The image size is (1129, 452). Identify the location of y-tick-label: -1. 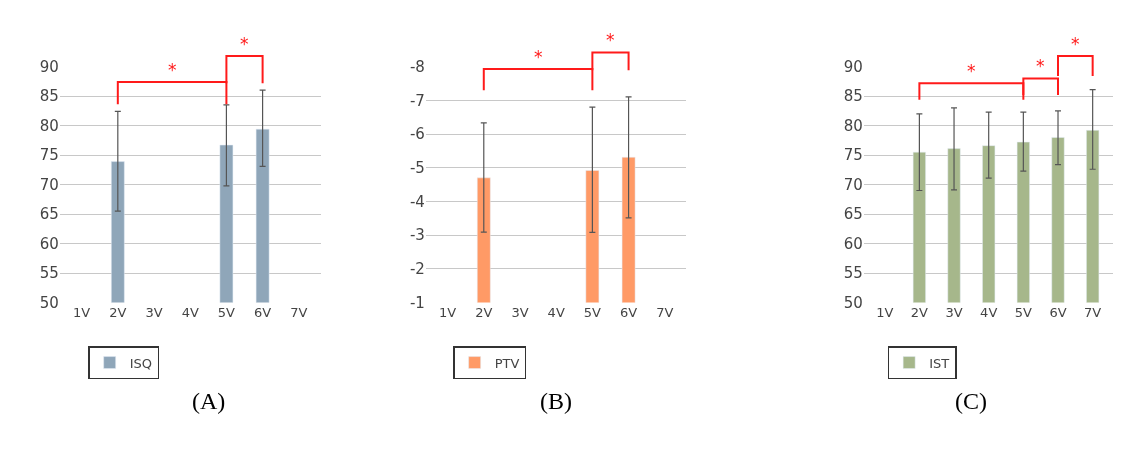
(417, 302).